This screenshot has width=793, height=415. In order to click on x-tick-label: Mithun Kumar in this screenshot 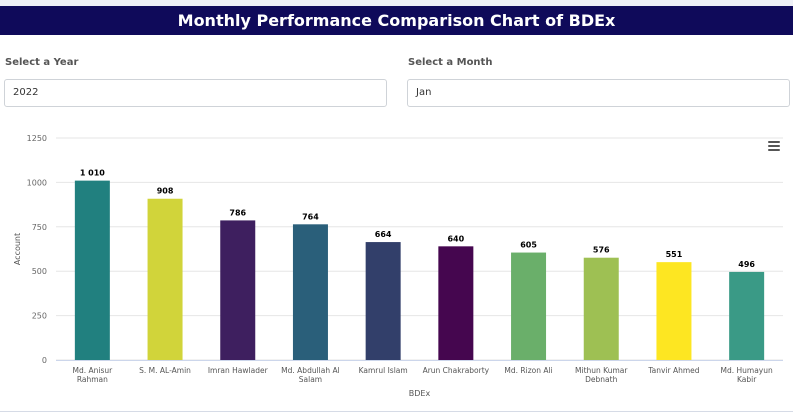, I will do `click(601, 370)`.